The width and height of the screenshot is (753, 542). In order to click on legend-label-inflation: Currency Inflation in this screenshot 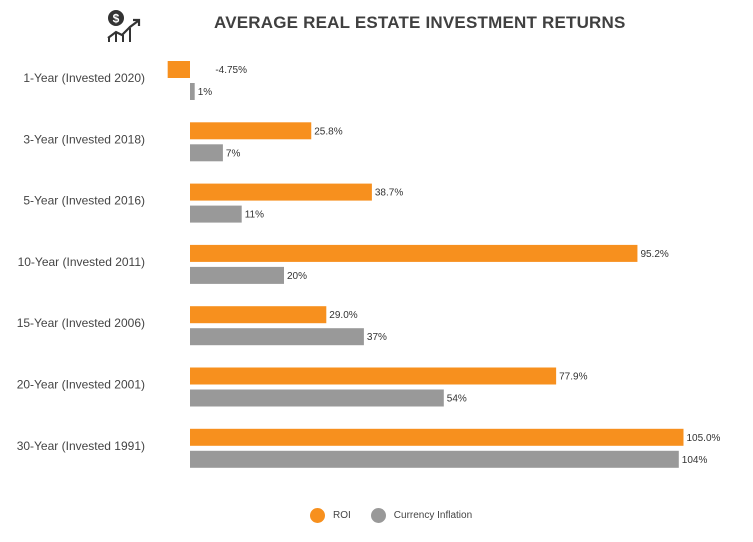, I will do `click(433, 515)`.